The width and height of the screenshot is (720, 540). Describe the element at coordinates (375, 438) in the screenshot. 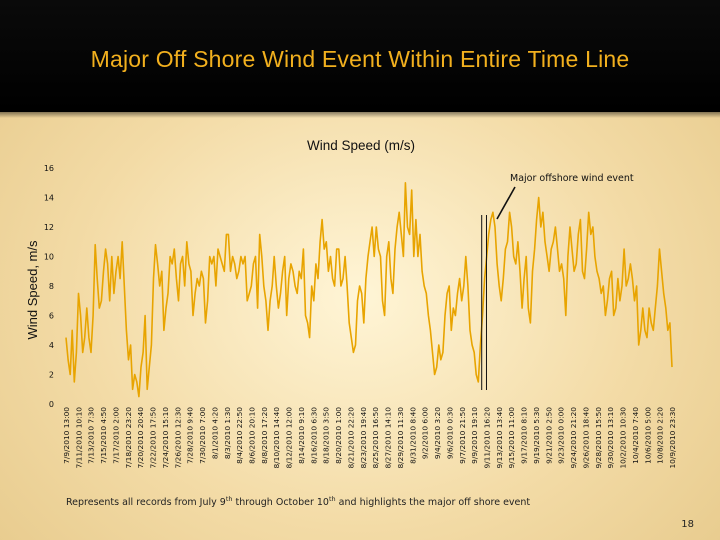

I see `x-tick-label: 8/25/2010 16:50` at that location.